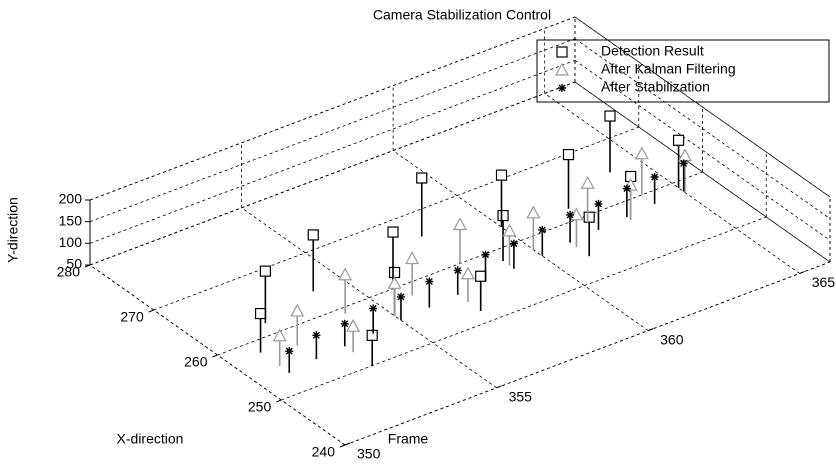 This screenshot has height=467, width=836. Describe the element at coordinates (634, 87) in the screenshot. I see `legend-item: After Stabilization` at that location.